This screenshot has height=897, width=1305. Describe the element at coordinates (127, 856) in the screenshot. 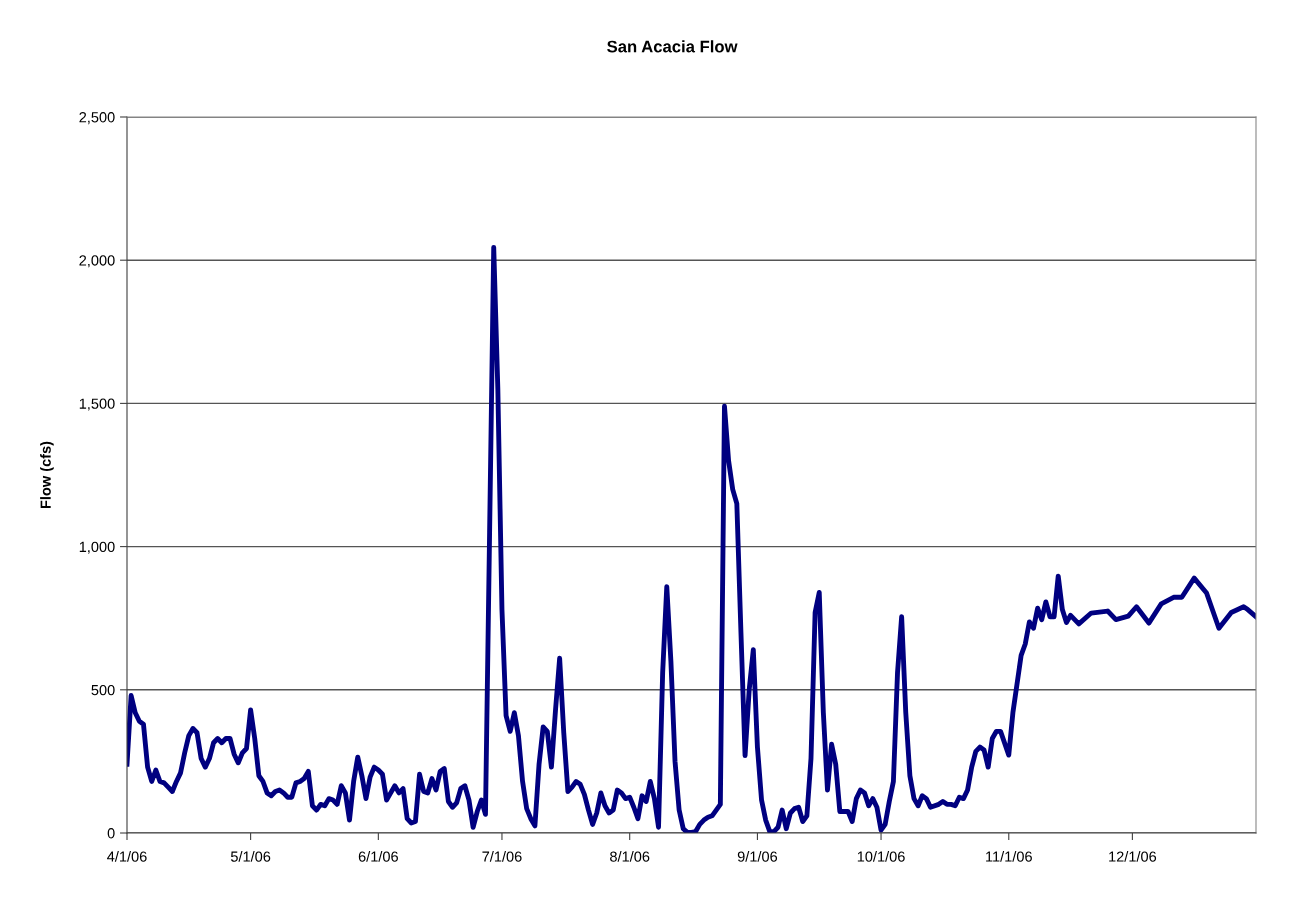

I see `x-tick-label: 4/1/06` at that location.